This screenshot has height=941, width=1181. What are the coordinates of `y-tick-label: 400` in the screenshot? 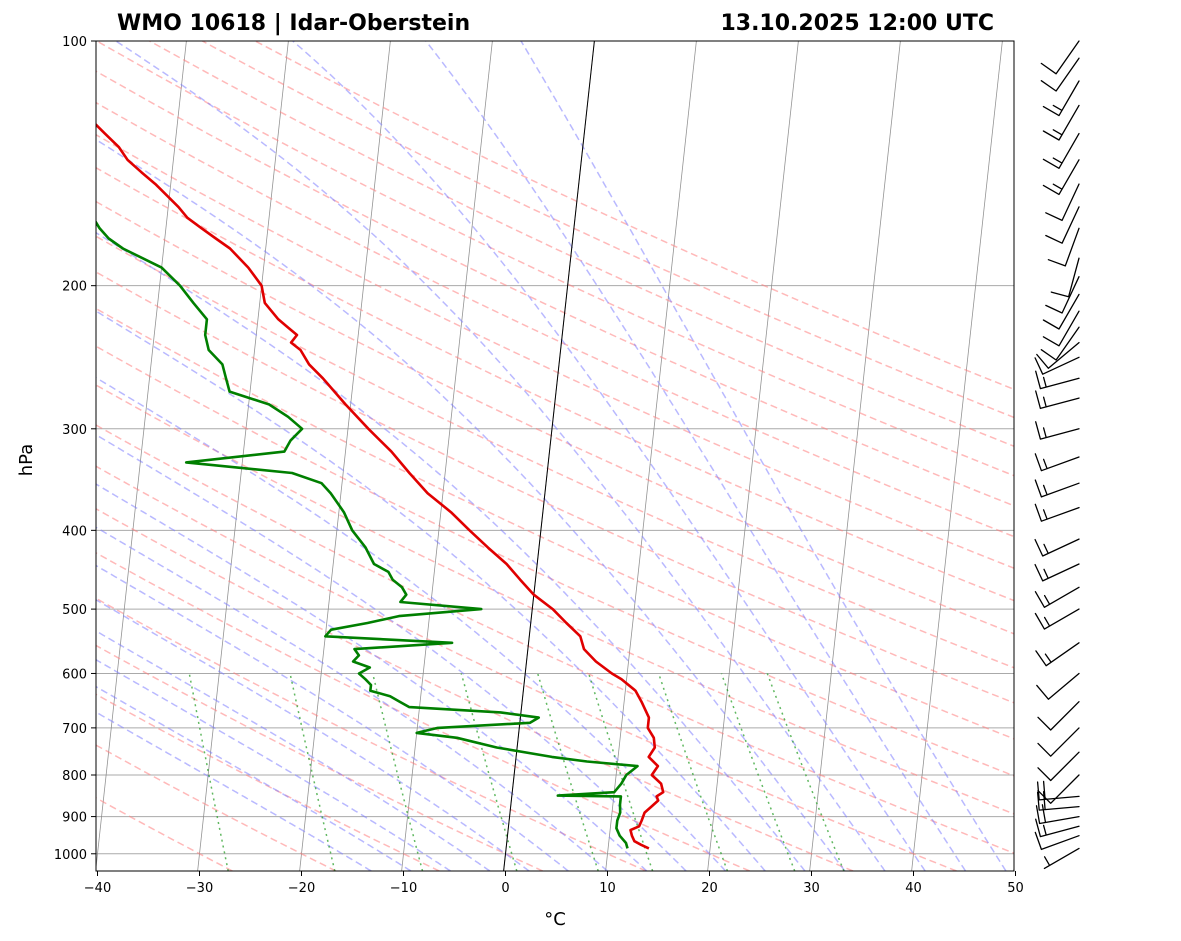 It's located at (74, 531).